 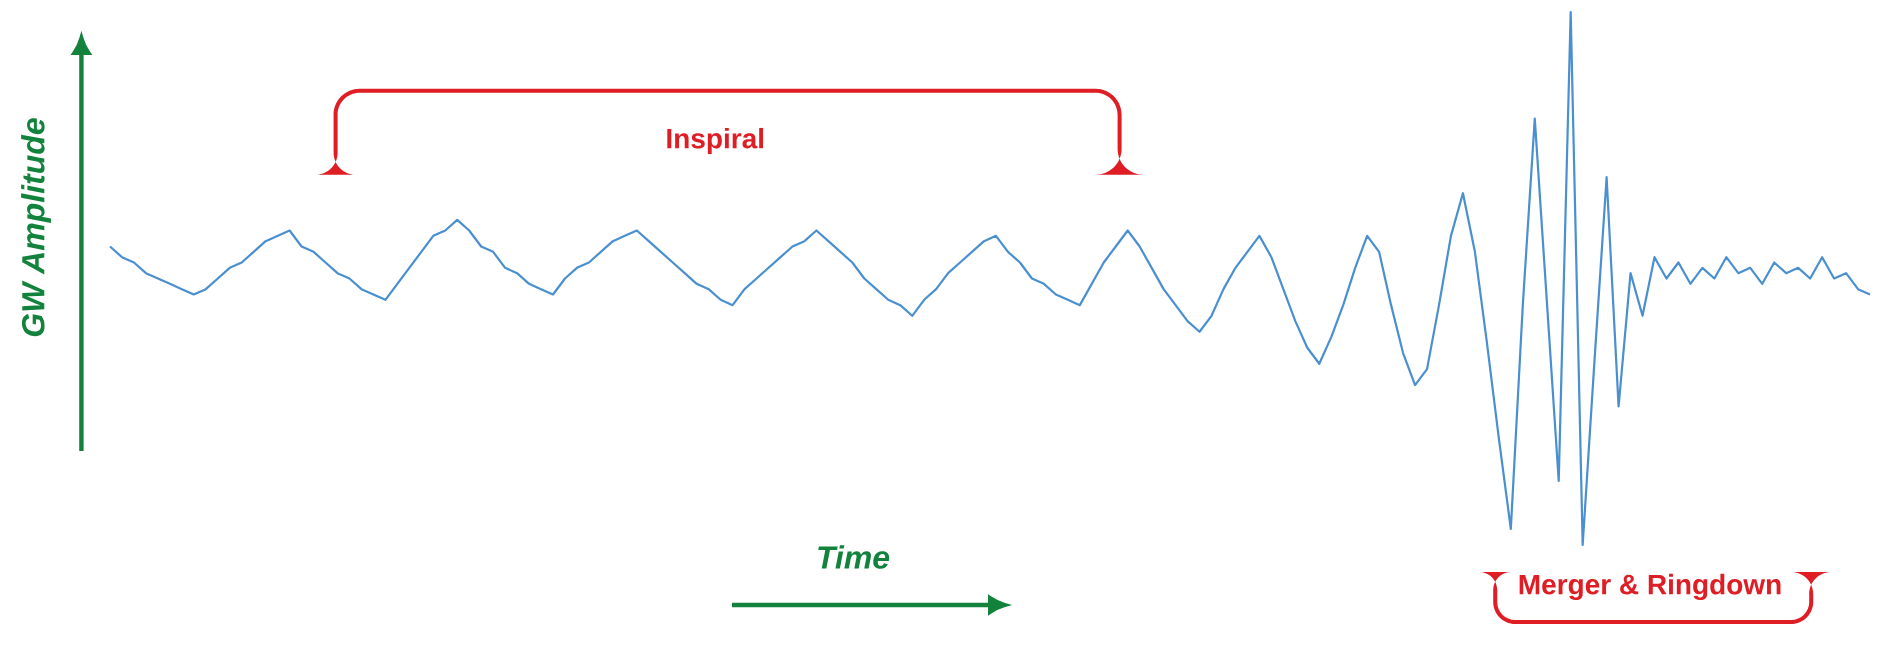 What do you see at coordinates (854, 557) in the screenshot?
I see `x-axis-title: Time` at bounding box center [854, 557].